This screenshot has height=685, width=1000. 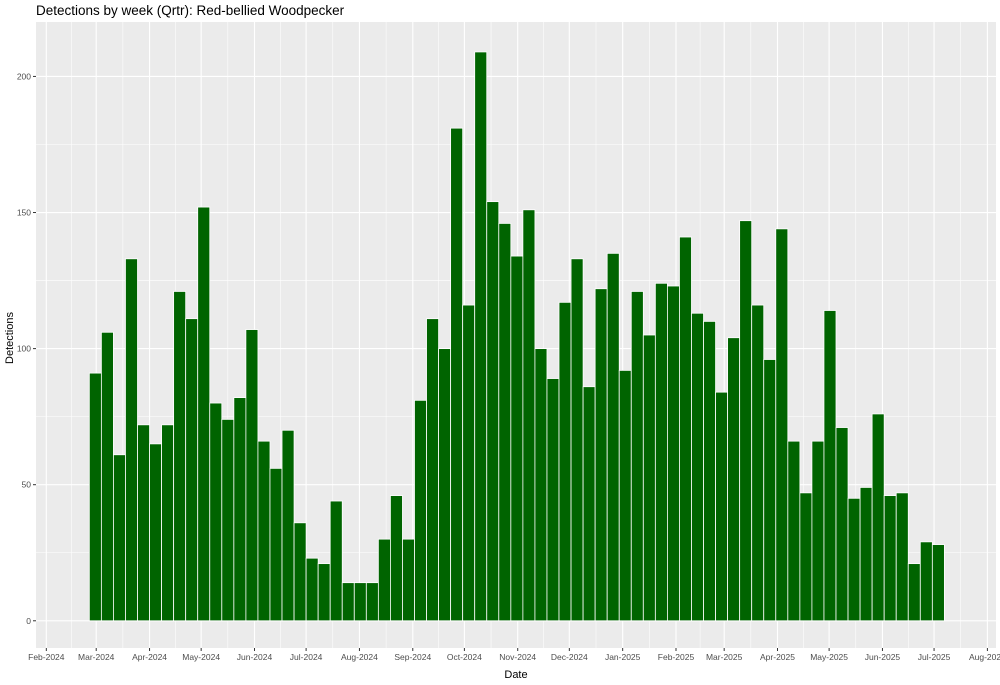 What do you see at coordinates (777, 657) in the screenshot?
I see `x-tick-label: Apr-2025` at bounding box center [777, 657].